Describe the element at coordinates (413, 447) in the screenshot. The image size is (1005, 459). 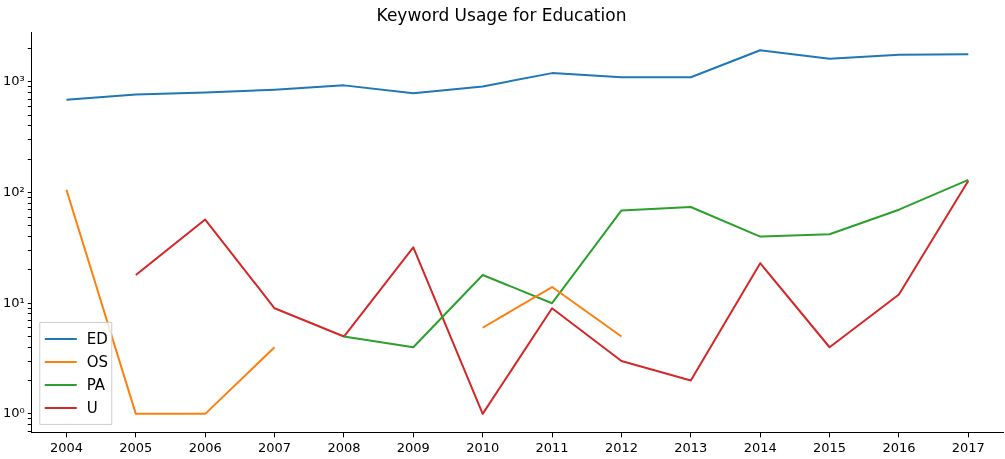
I see `x-tick-label: 2009` at that location.